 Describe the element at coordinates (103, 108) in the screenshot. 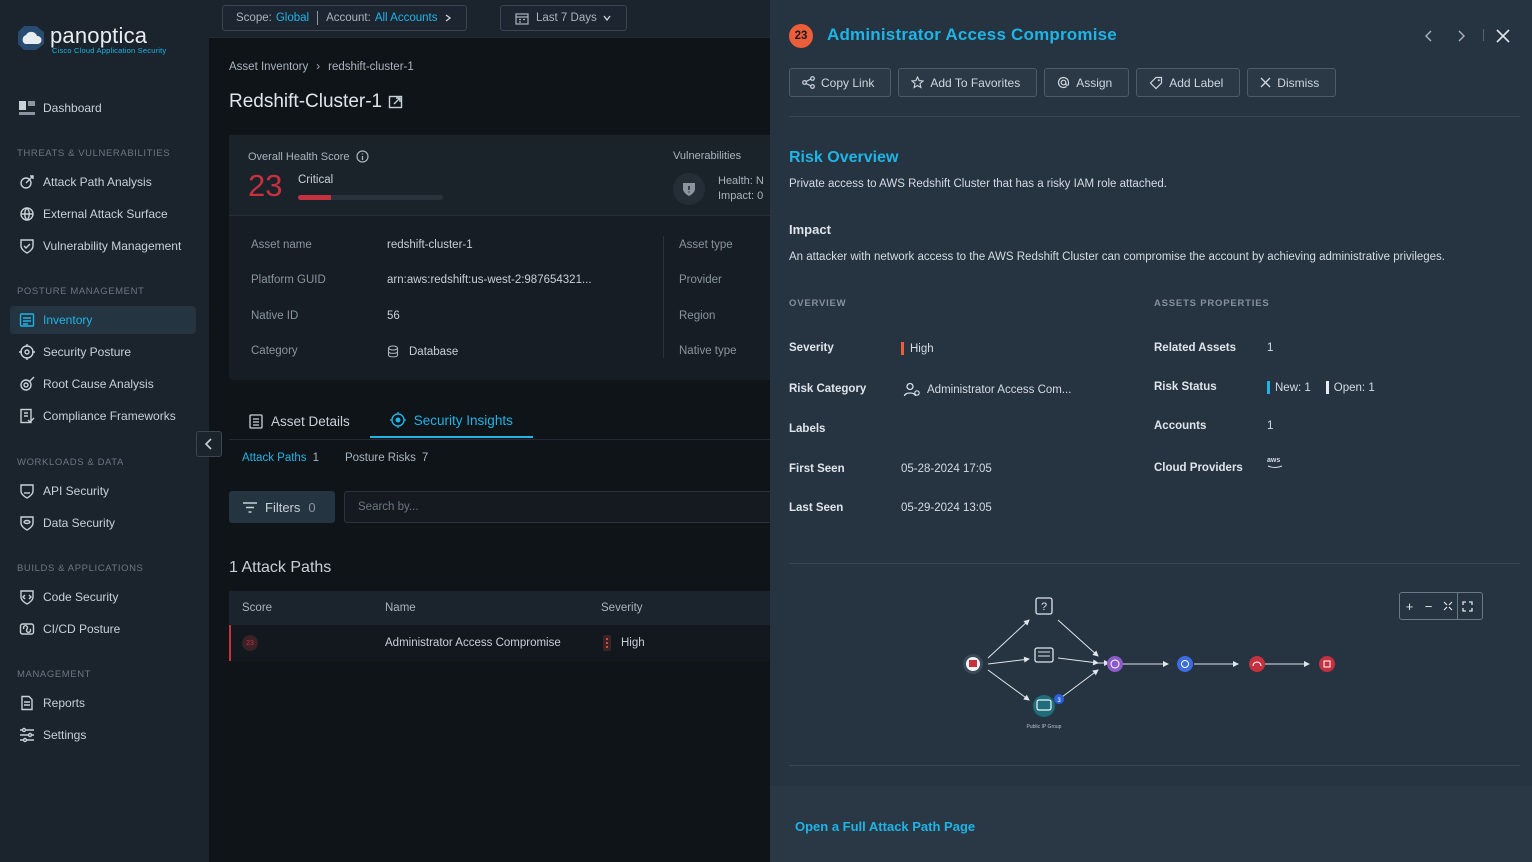

I see `sidebar-item-dashboard: Dashboard` at that location.